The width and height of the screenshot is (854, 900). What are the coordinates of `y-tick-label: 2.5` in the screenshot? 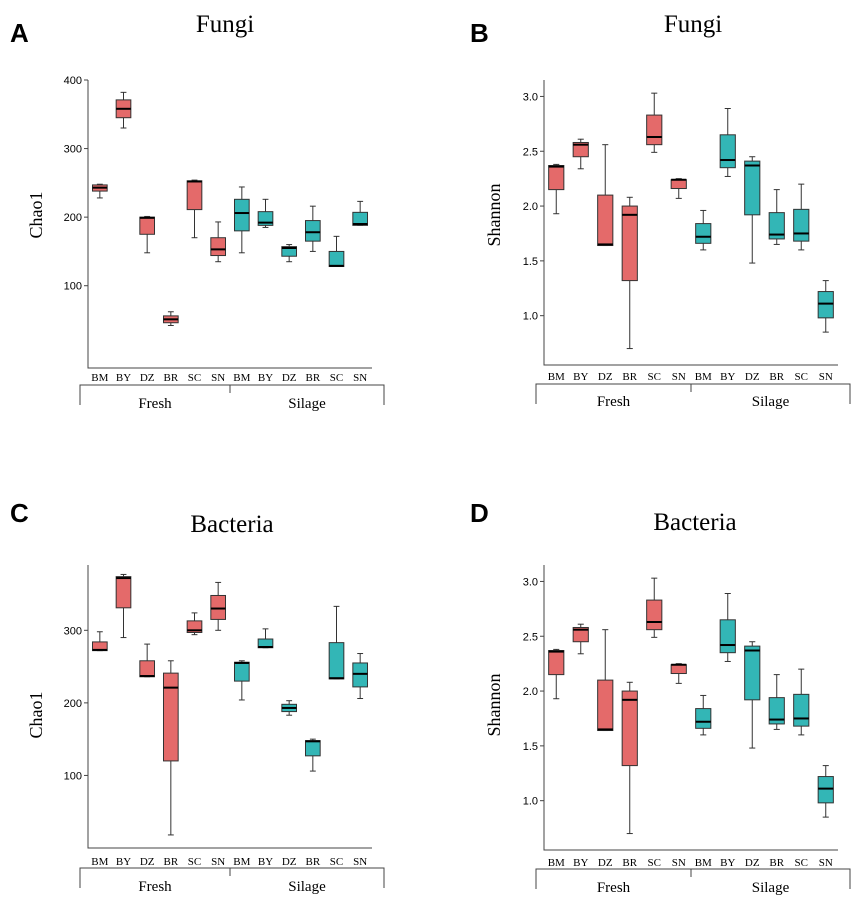 It's located at (530, 637).